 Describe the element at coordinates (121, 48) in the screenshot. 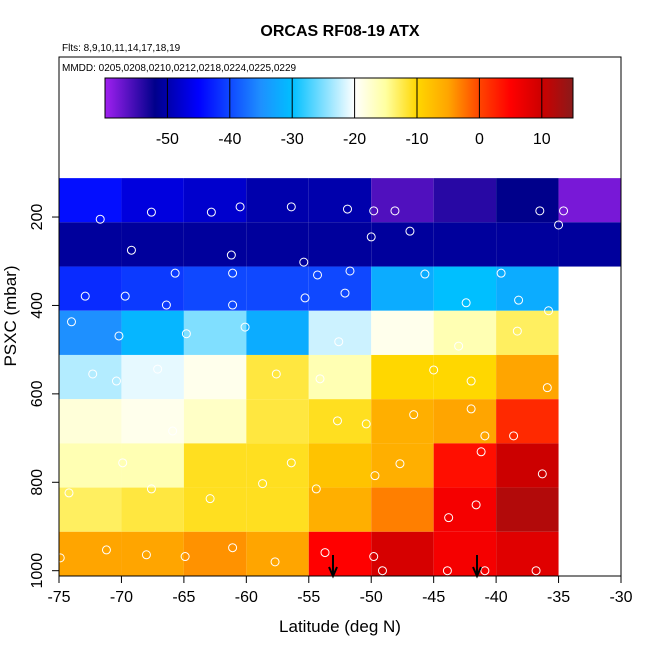

I see `subtitle: Flts: 8,9,10,11,14,17,18,19` at that location.